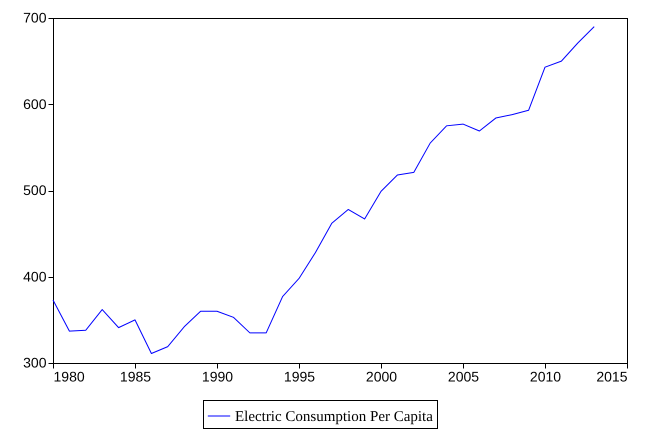 This screenshot has width=645, height=437. I want to click on x-tick-label: 2000, so click(382, 376).